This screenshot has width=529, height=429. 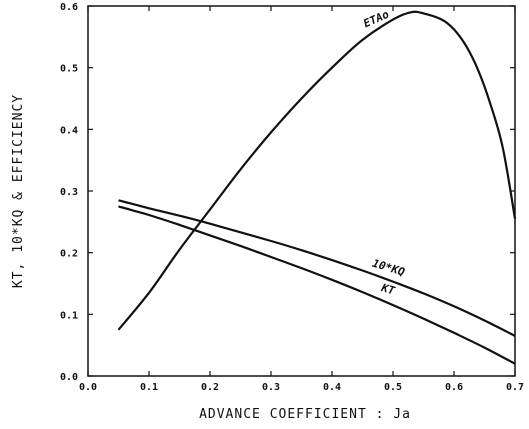 What do you see at coordinates (149, 387) in the screenshot?
I see `x-tick-label: 0.1` at bounding box center [149, 387].